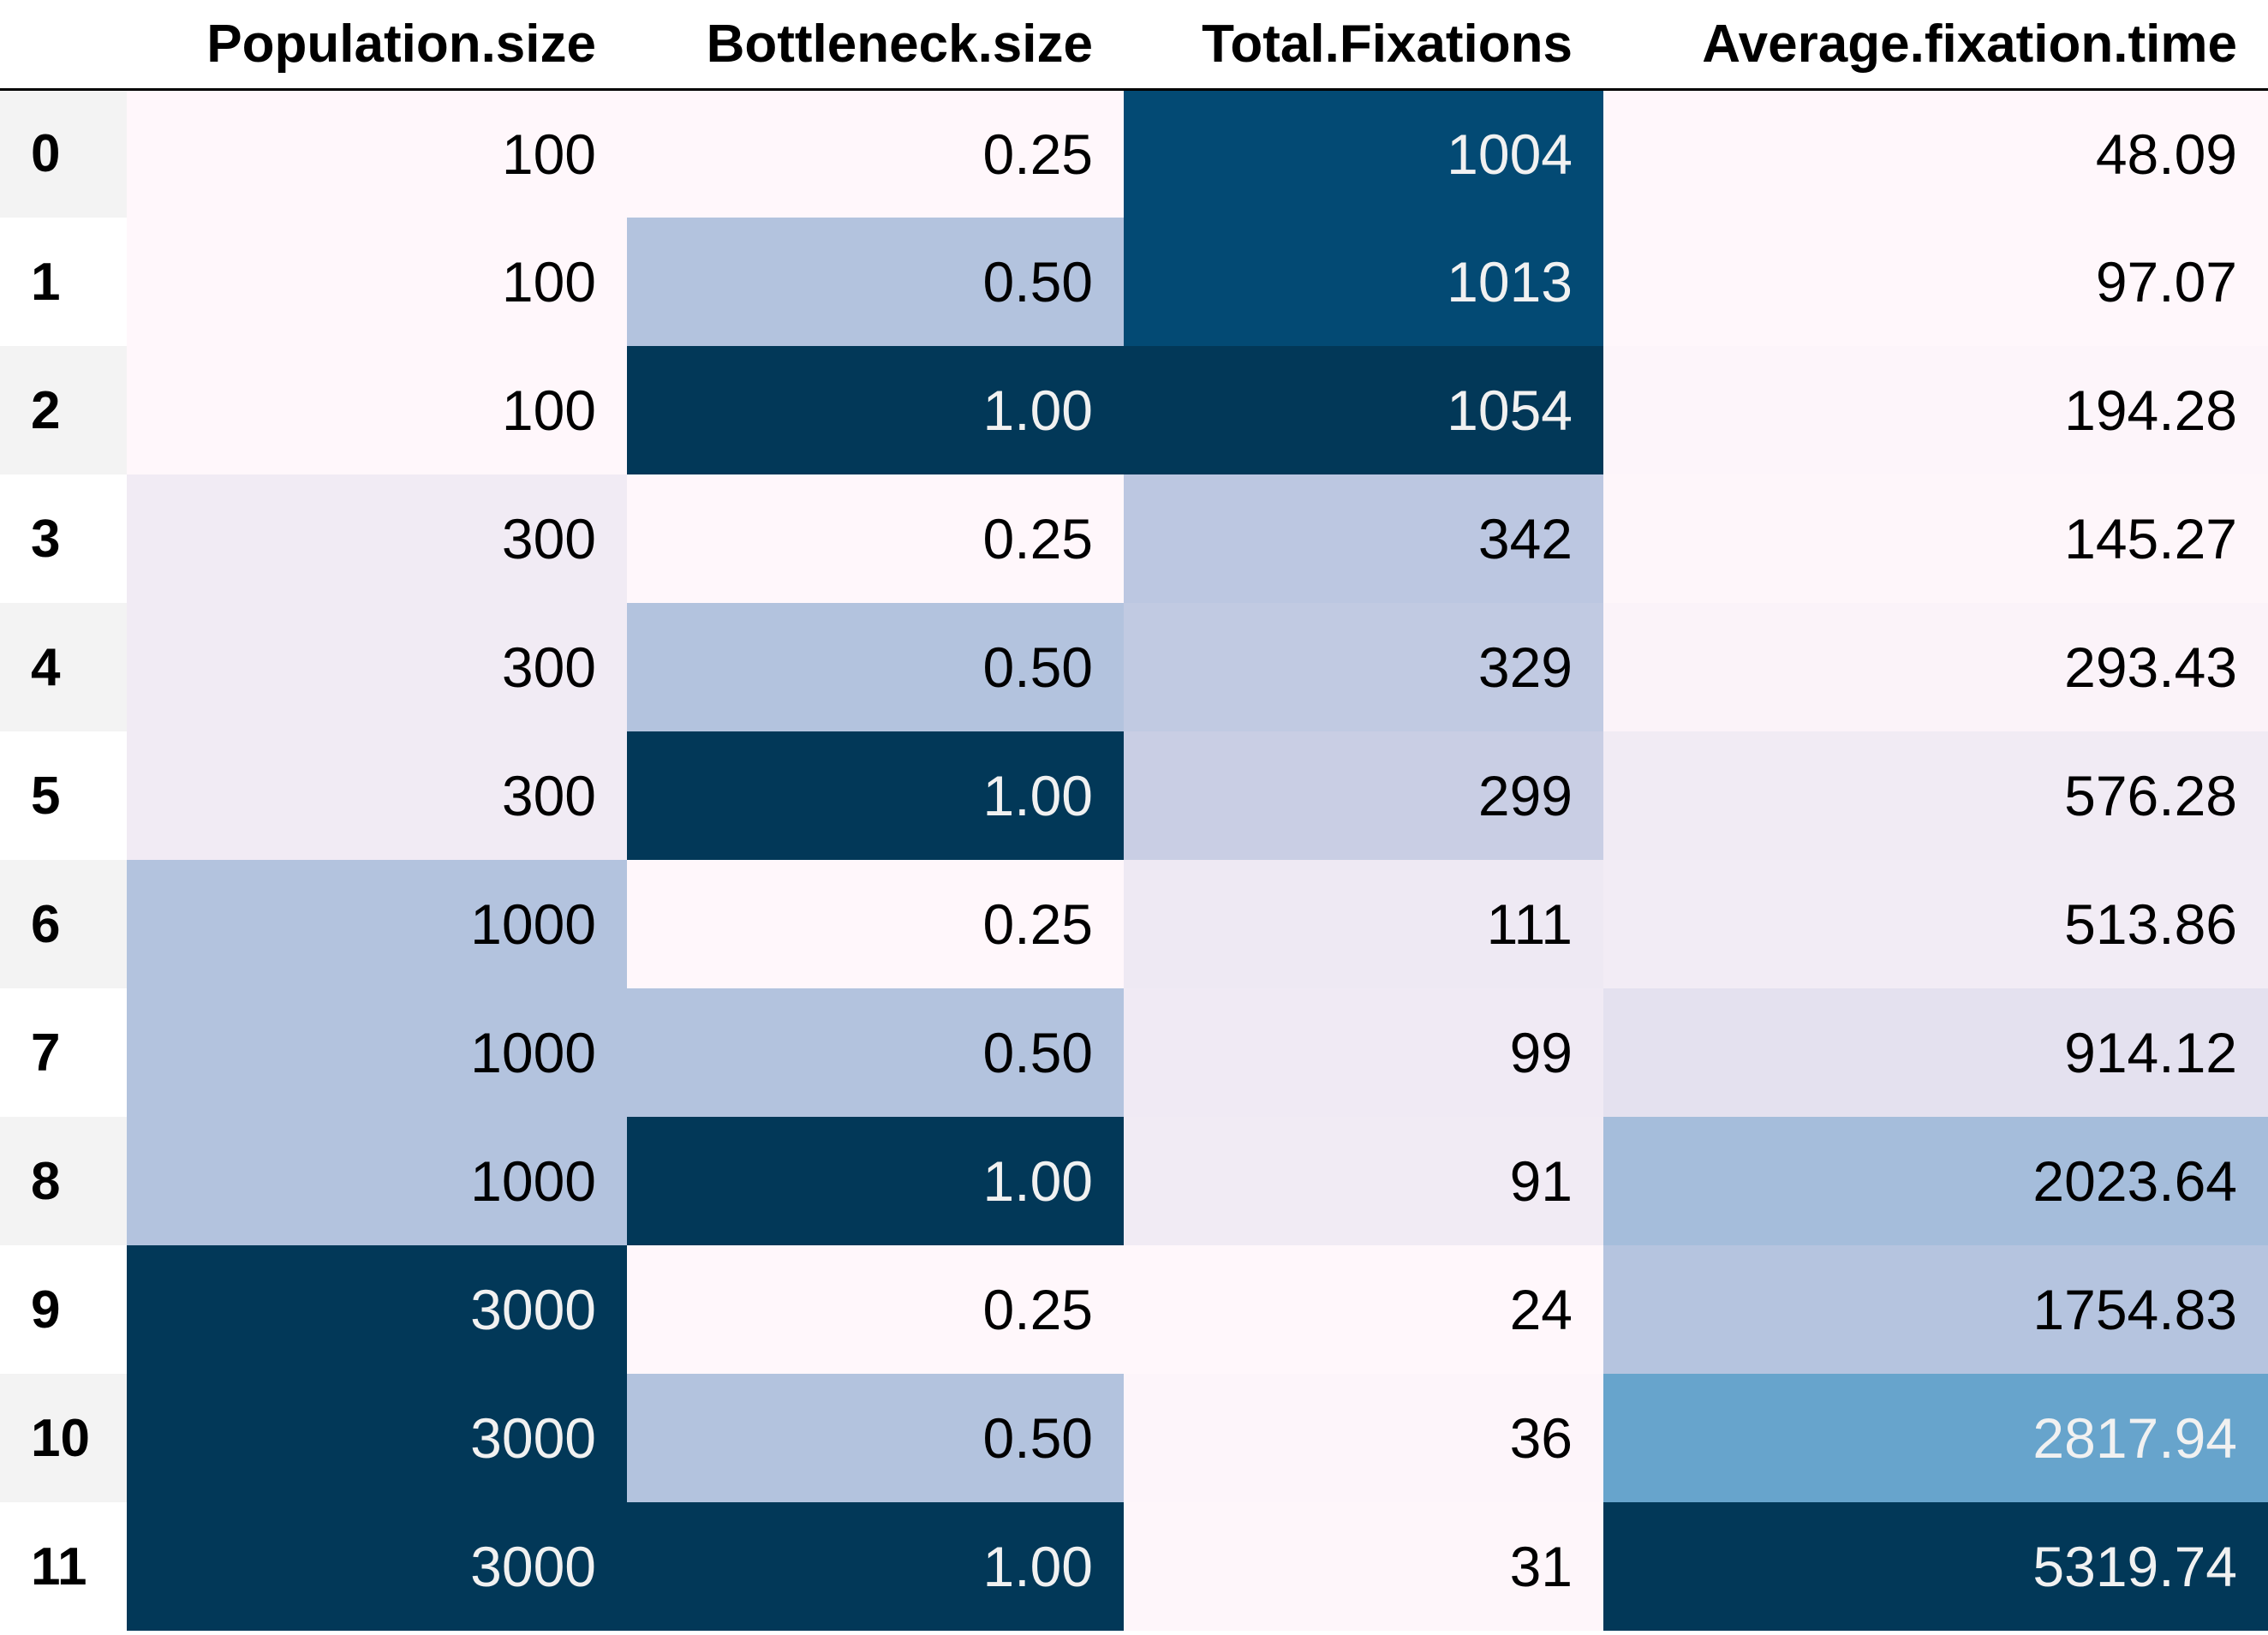 This screenshot has width=2268, height=1635. I want to click on table-row: 1 100 0.50 1013 97.07, so click(1134, 282).